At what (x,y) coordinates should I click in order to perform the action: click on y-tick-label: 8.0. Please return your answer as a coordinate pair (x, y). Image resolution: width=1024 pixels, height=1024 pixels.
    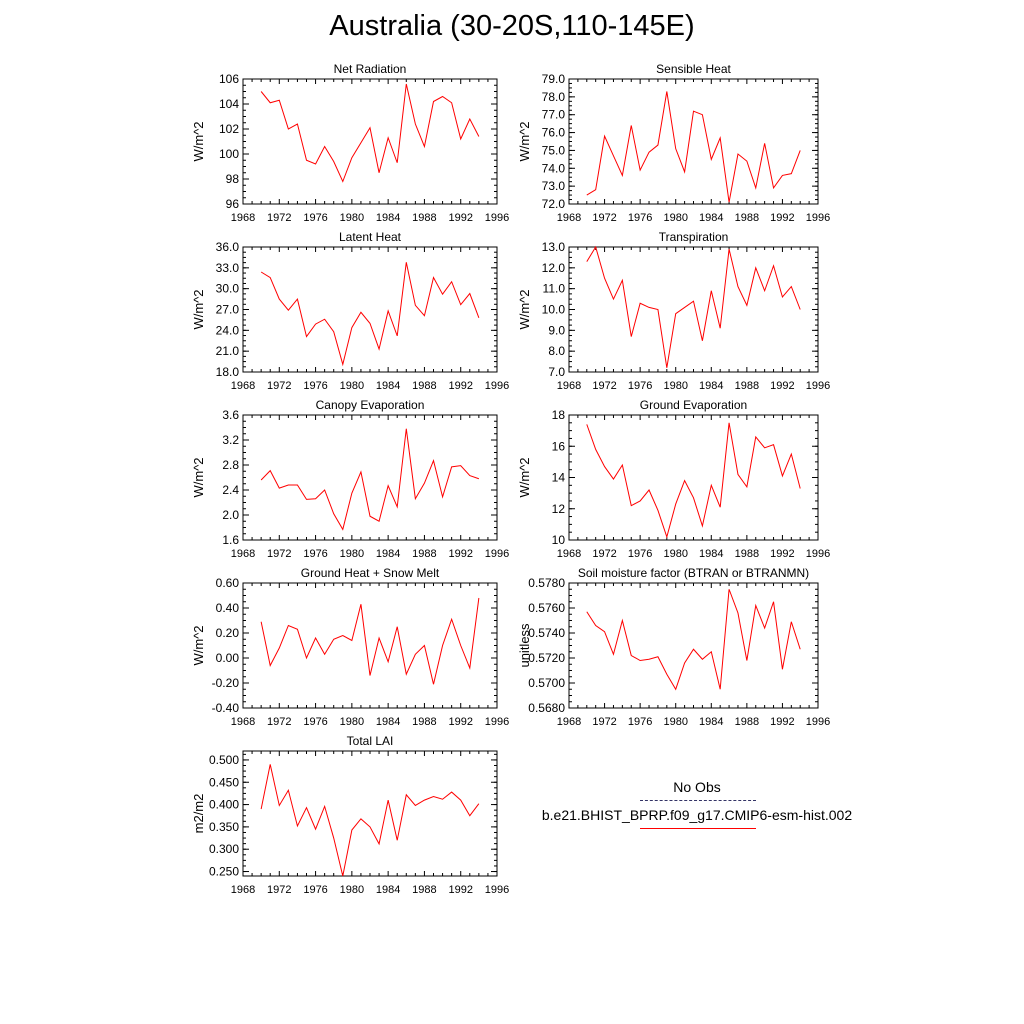
    Looking at the image, I should click on (556, 351).